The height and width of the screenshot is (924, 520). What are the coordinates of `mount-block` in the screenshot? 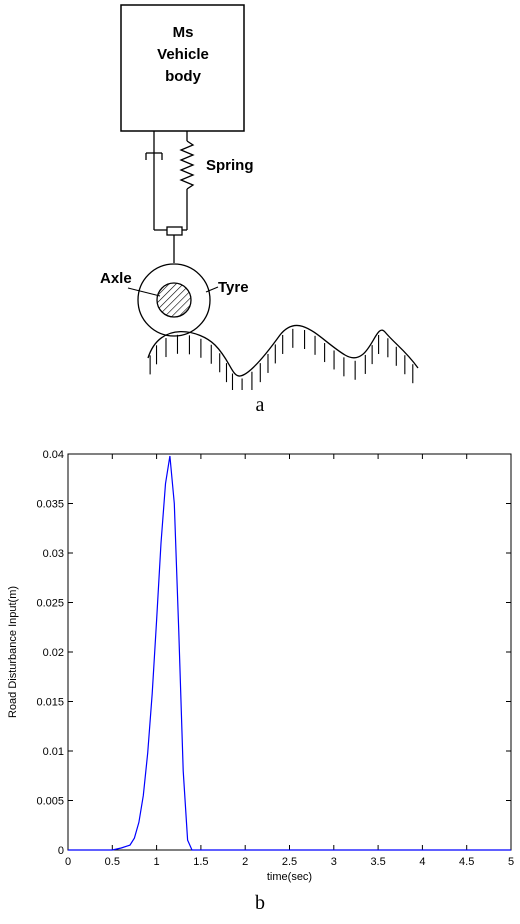 It's located at (174, 231).